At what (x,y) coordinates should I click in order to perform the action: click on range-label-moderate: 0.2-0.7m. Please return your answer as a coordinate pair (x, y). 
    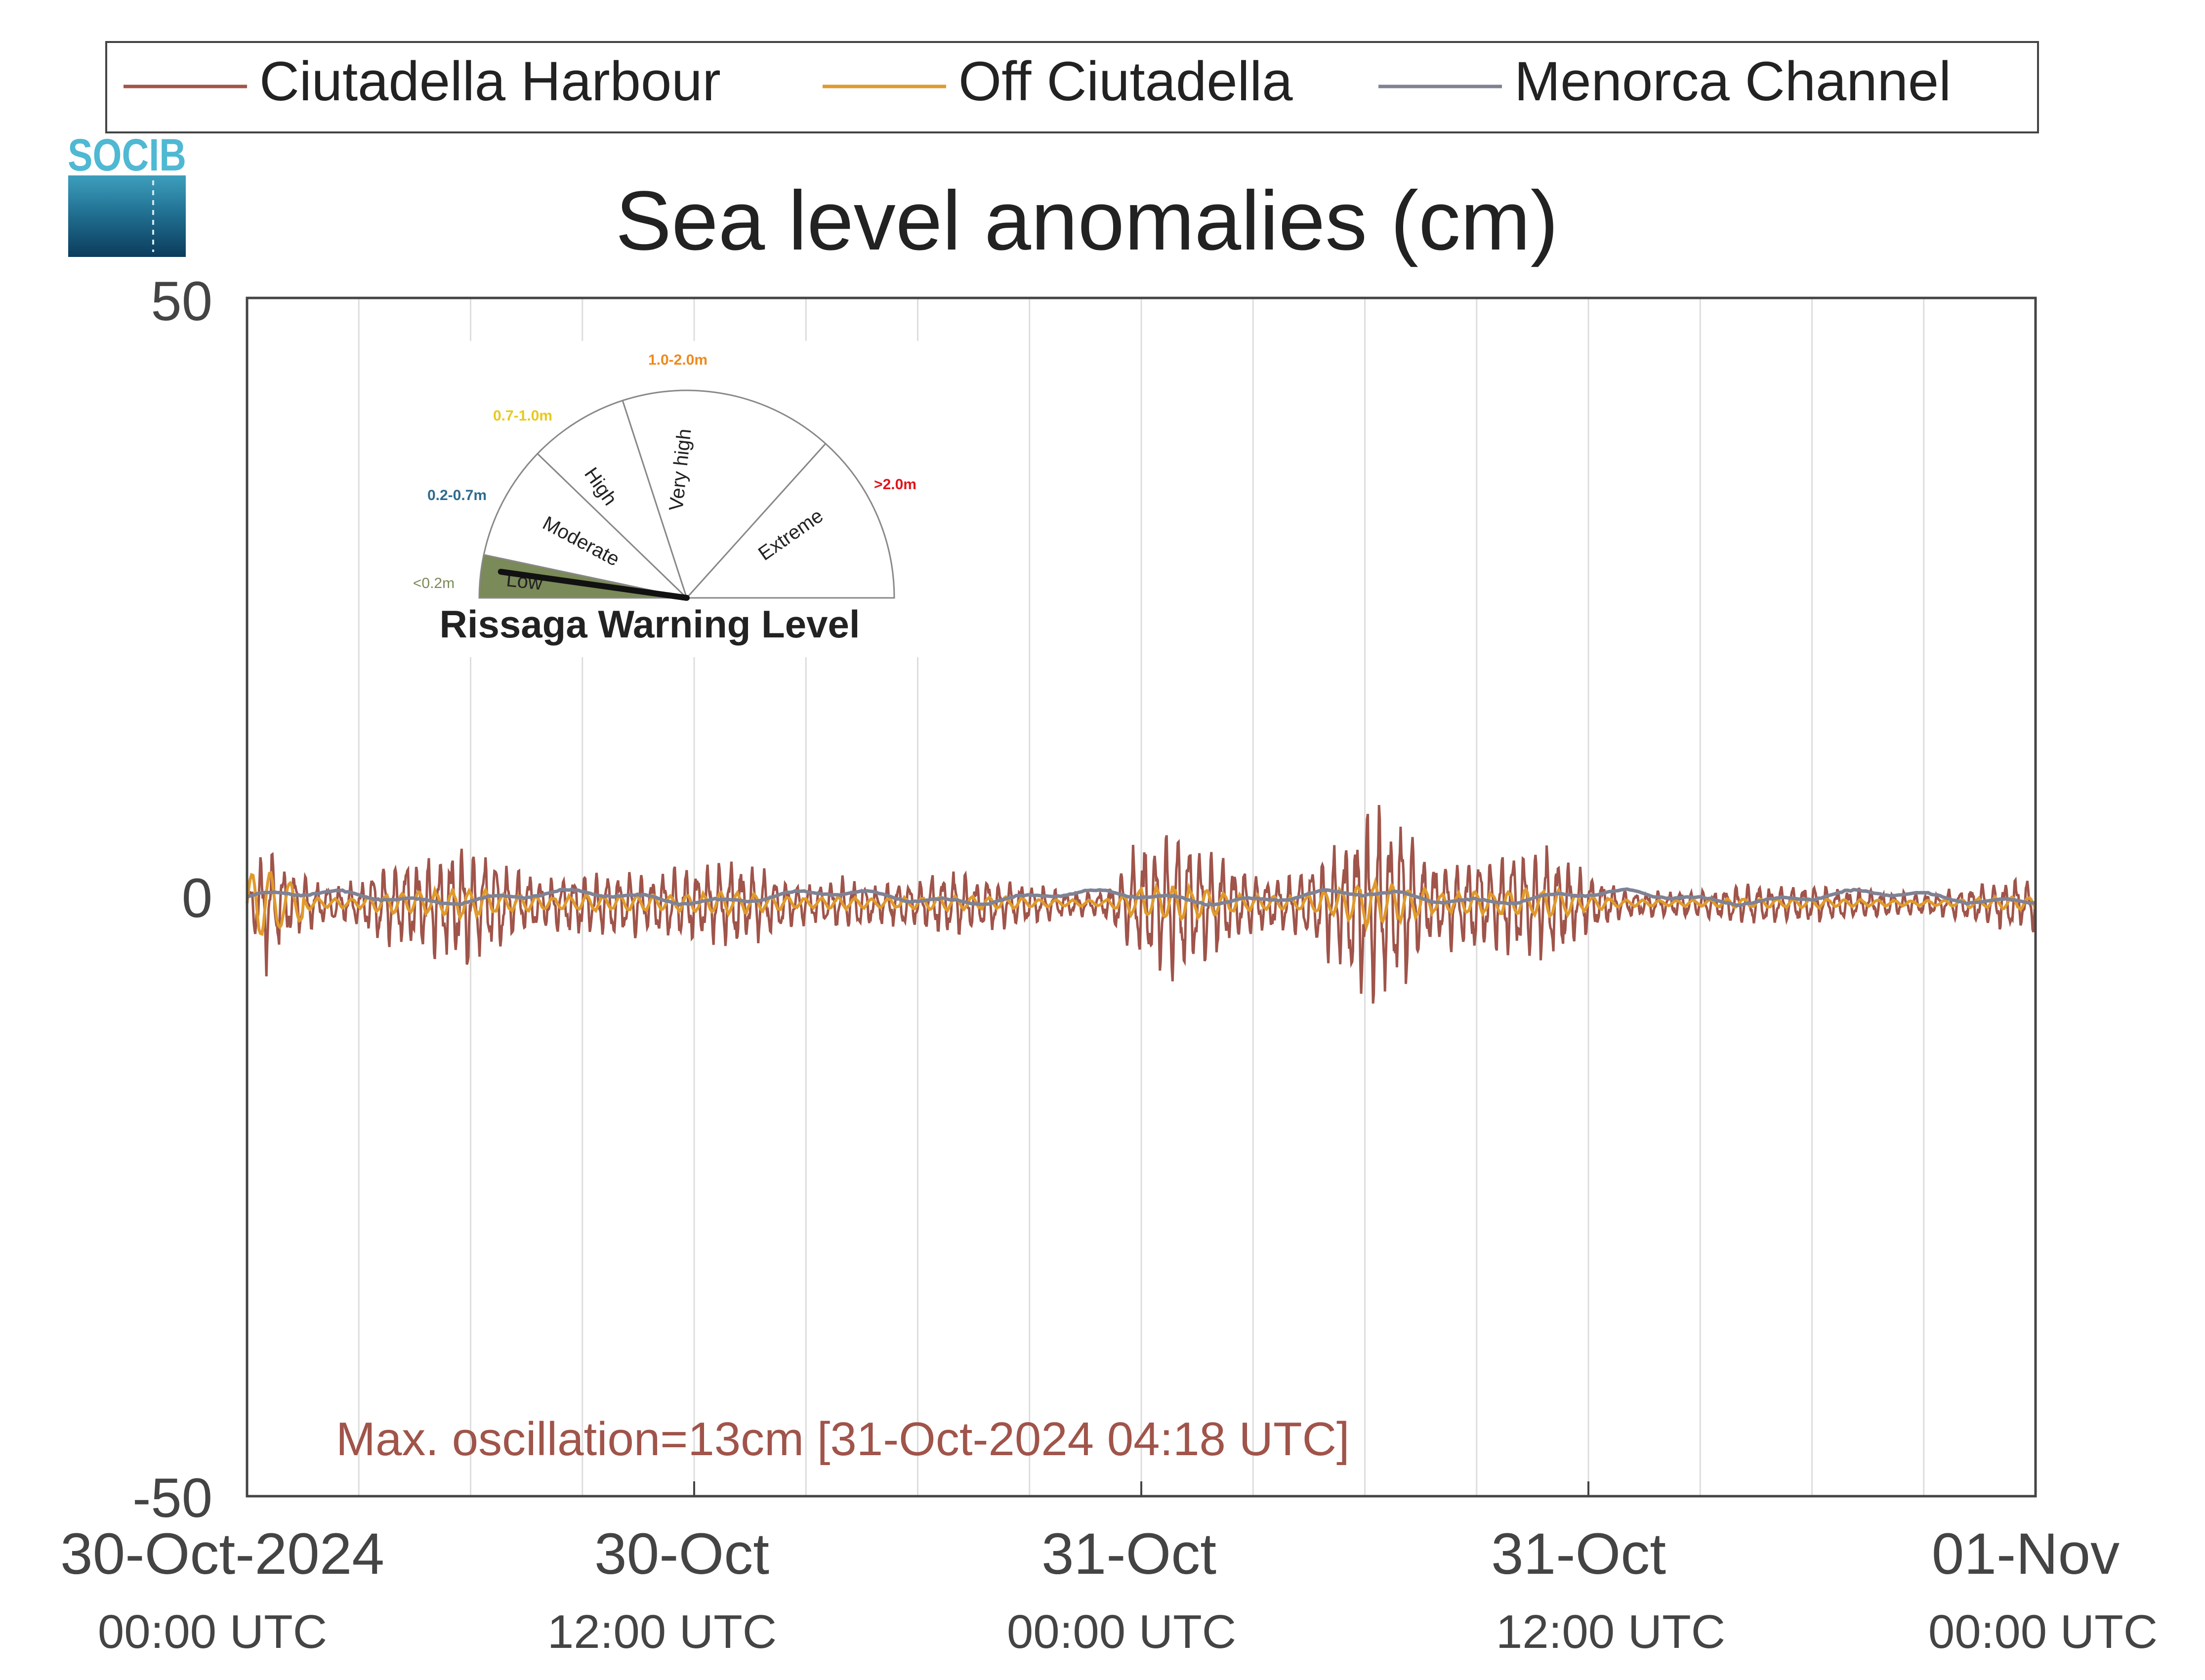
    Looking at the image, I should click on (457, 495).